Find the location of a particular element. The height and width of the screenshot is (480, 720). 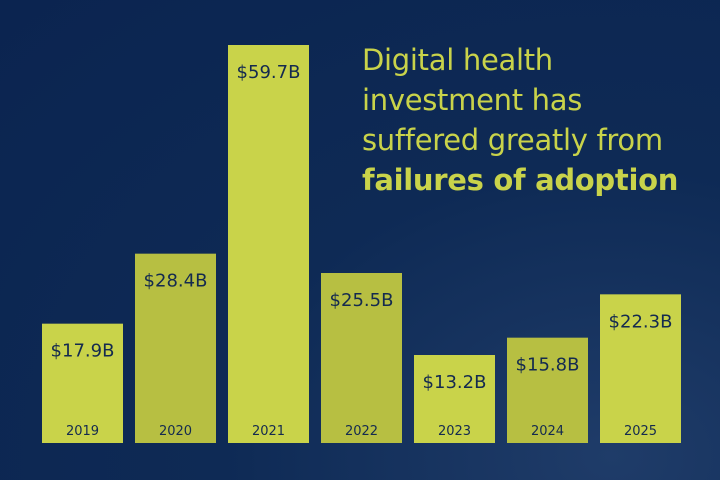

year-label-2019: 2019 is located at coordinates (82, 431).